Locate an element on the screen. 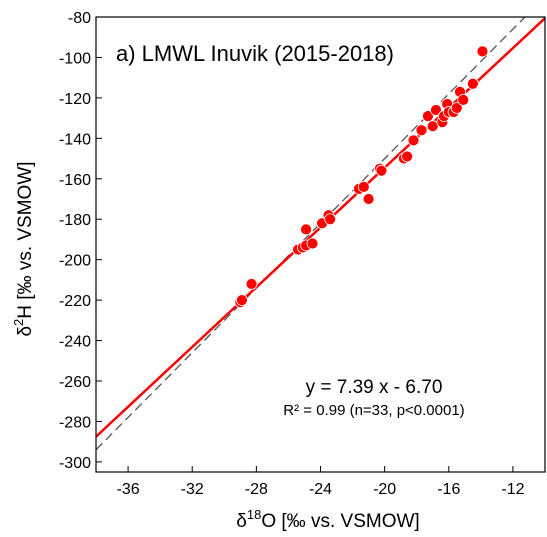  y-tick-label: -120 is located at coordinates (75, 99).